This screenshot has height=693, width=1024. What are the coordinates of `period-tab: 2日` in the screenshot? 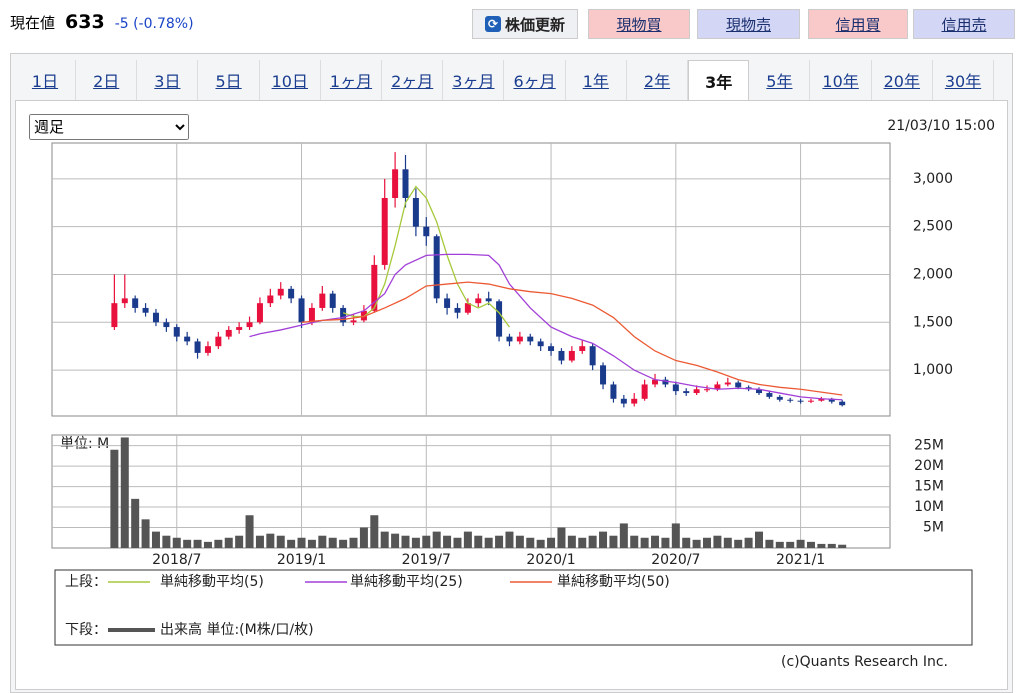 It's located at (107, 80).